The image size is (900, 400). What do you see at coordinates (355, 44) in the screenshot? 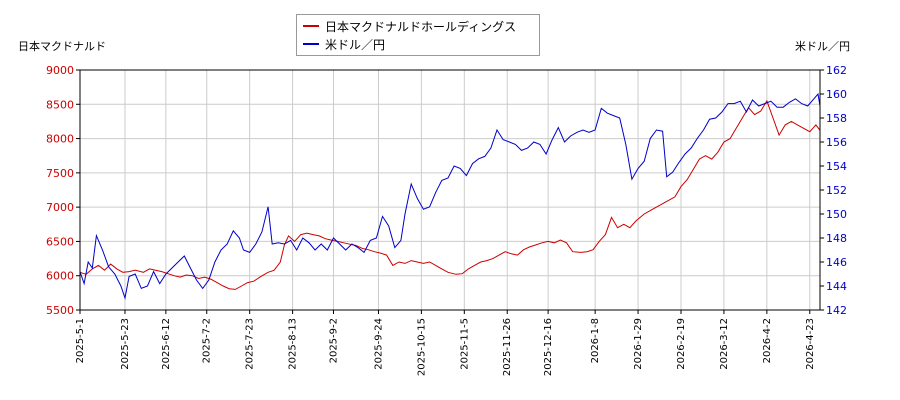
I see `legend-label-series2: 米ドル／円` at bounding box center [355, 44].